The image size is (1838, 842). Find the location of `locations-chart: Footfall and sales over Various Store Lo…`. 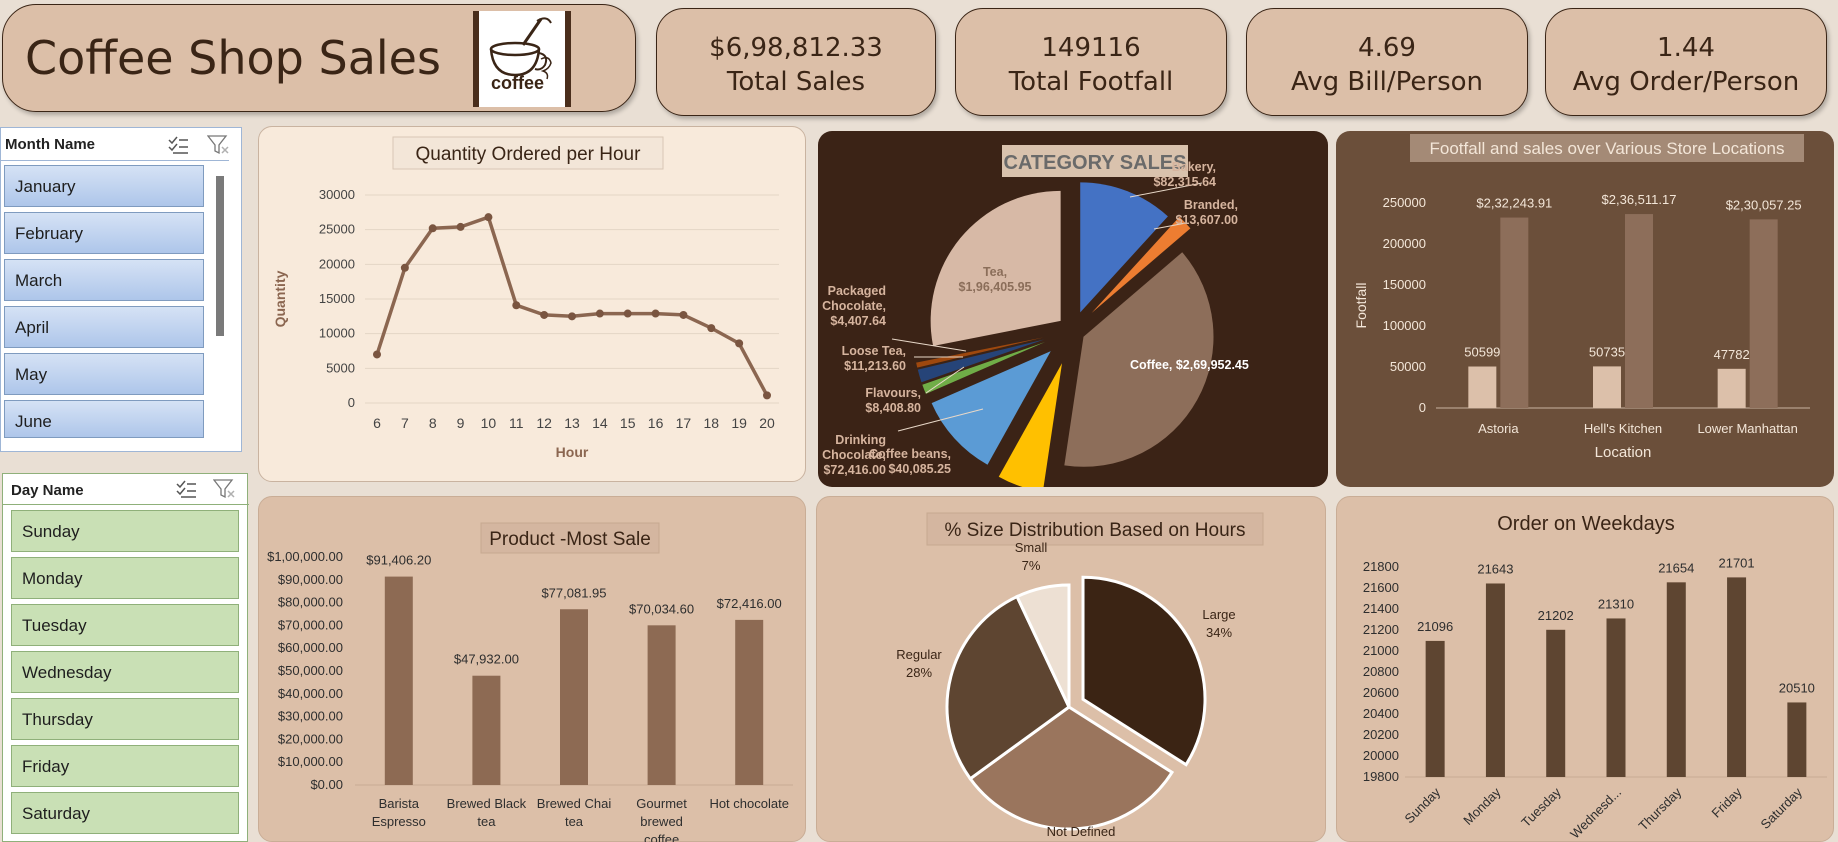

locations-chart: Footfall and sales over Various Store Lo… is located at coordinates (1581, 297).